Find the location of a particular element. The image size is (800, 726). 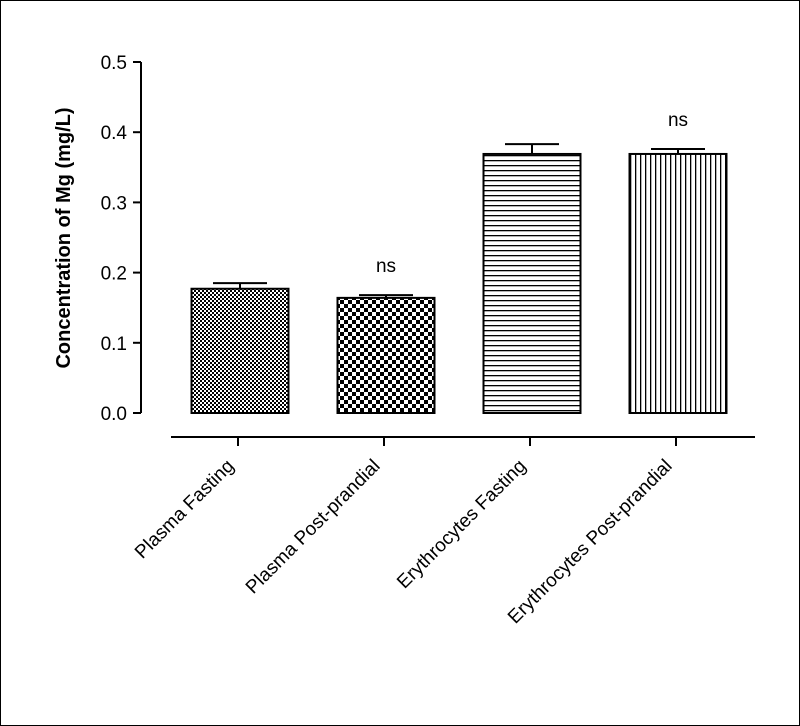

x-tick-label: Erythrocytes Fasting is located at coordinates (461, 524).